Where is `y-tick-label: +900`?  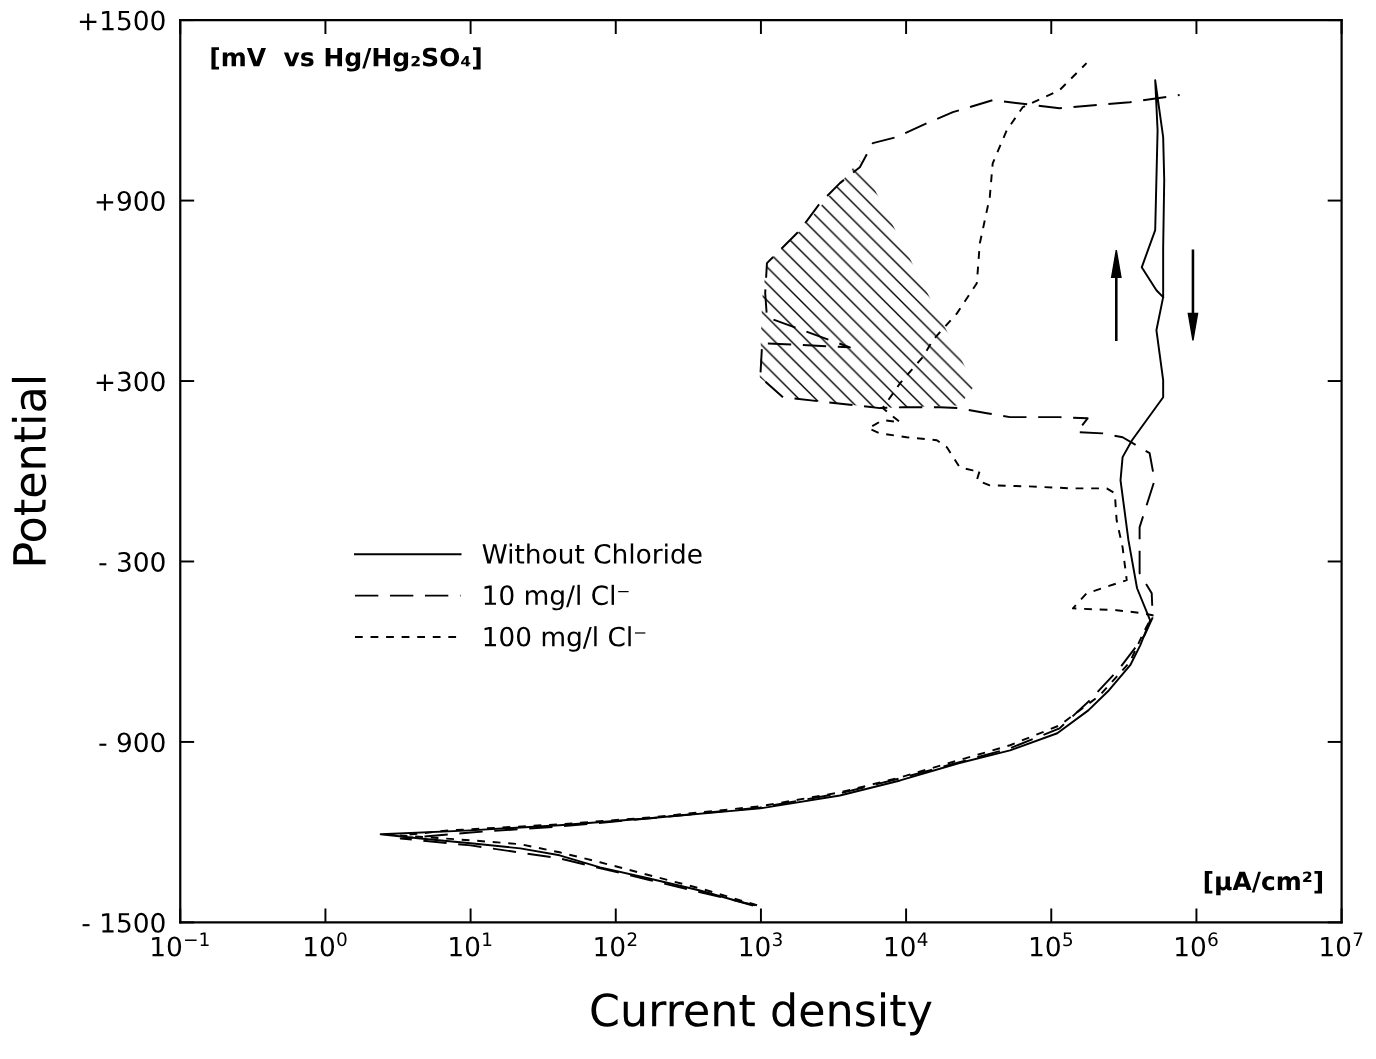
y-tick-label: +900 is located at coordinates (130, 201).